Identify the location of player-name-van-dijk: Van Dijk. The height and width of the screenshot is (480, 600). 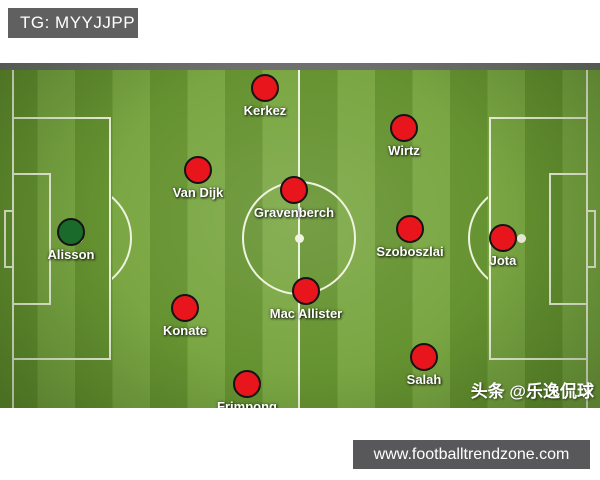
(198, 192).